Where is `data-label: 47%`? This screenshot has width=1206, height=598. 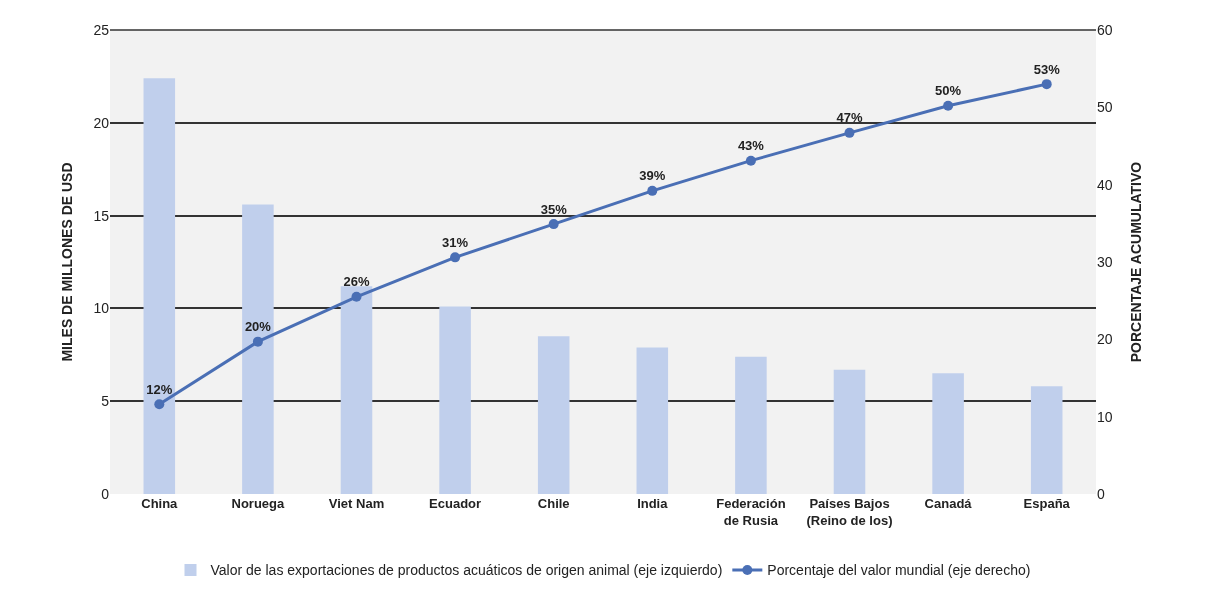
data-label: 47% is located at coordinates (849, 118).